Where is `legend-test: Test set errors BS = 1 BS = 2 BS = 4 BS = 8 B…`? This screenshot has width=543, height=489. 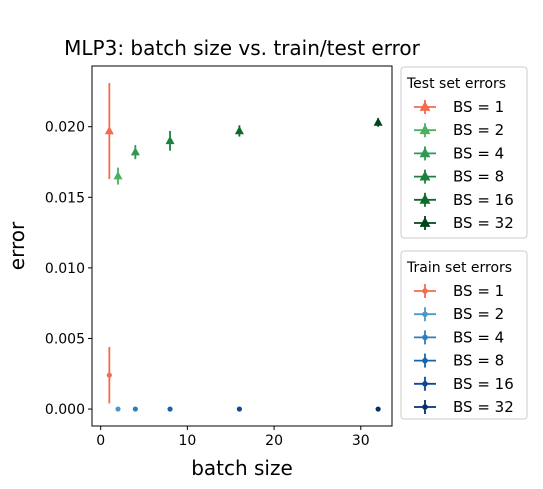 legend-test: Test set errors BS = 1 BS = 2 BS = 4 BS = 8 B… is located at coordinates (464, 152).